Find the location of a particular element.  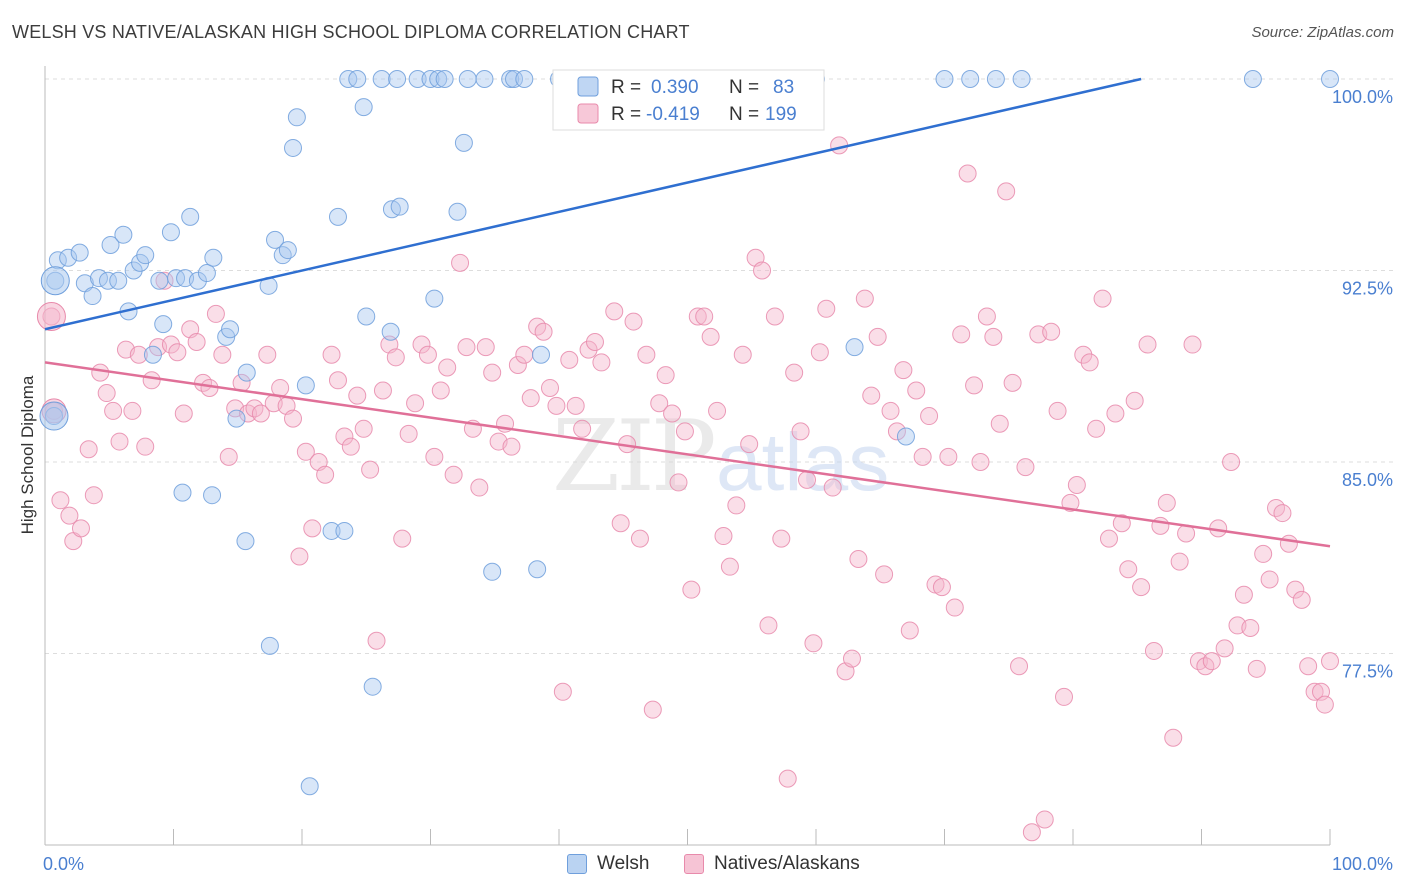

legend-r-value: 0.390 is located at coordinates (675, 87).